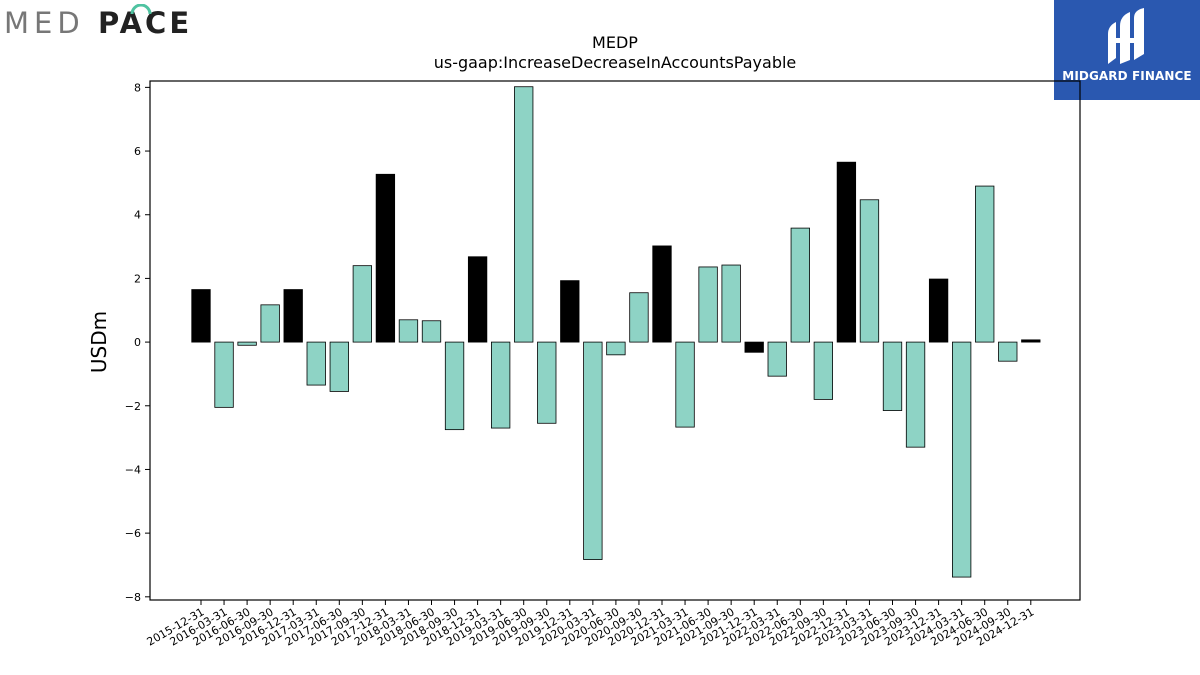 This screenshot has height=675, width=1200. Describe the element at coordinates (137, 87) in the screenshot. I see `y-tick-label: 8` at that location.